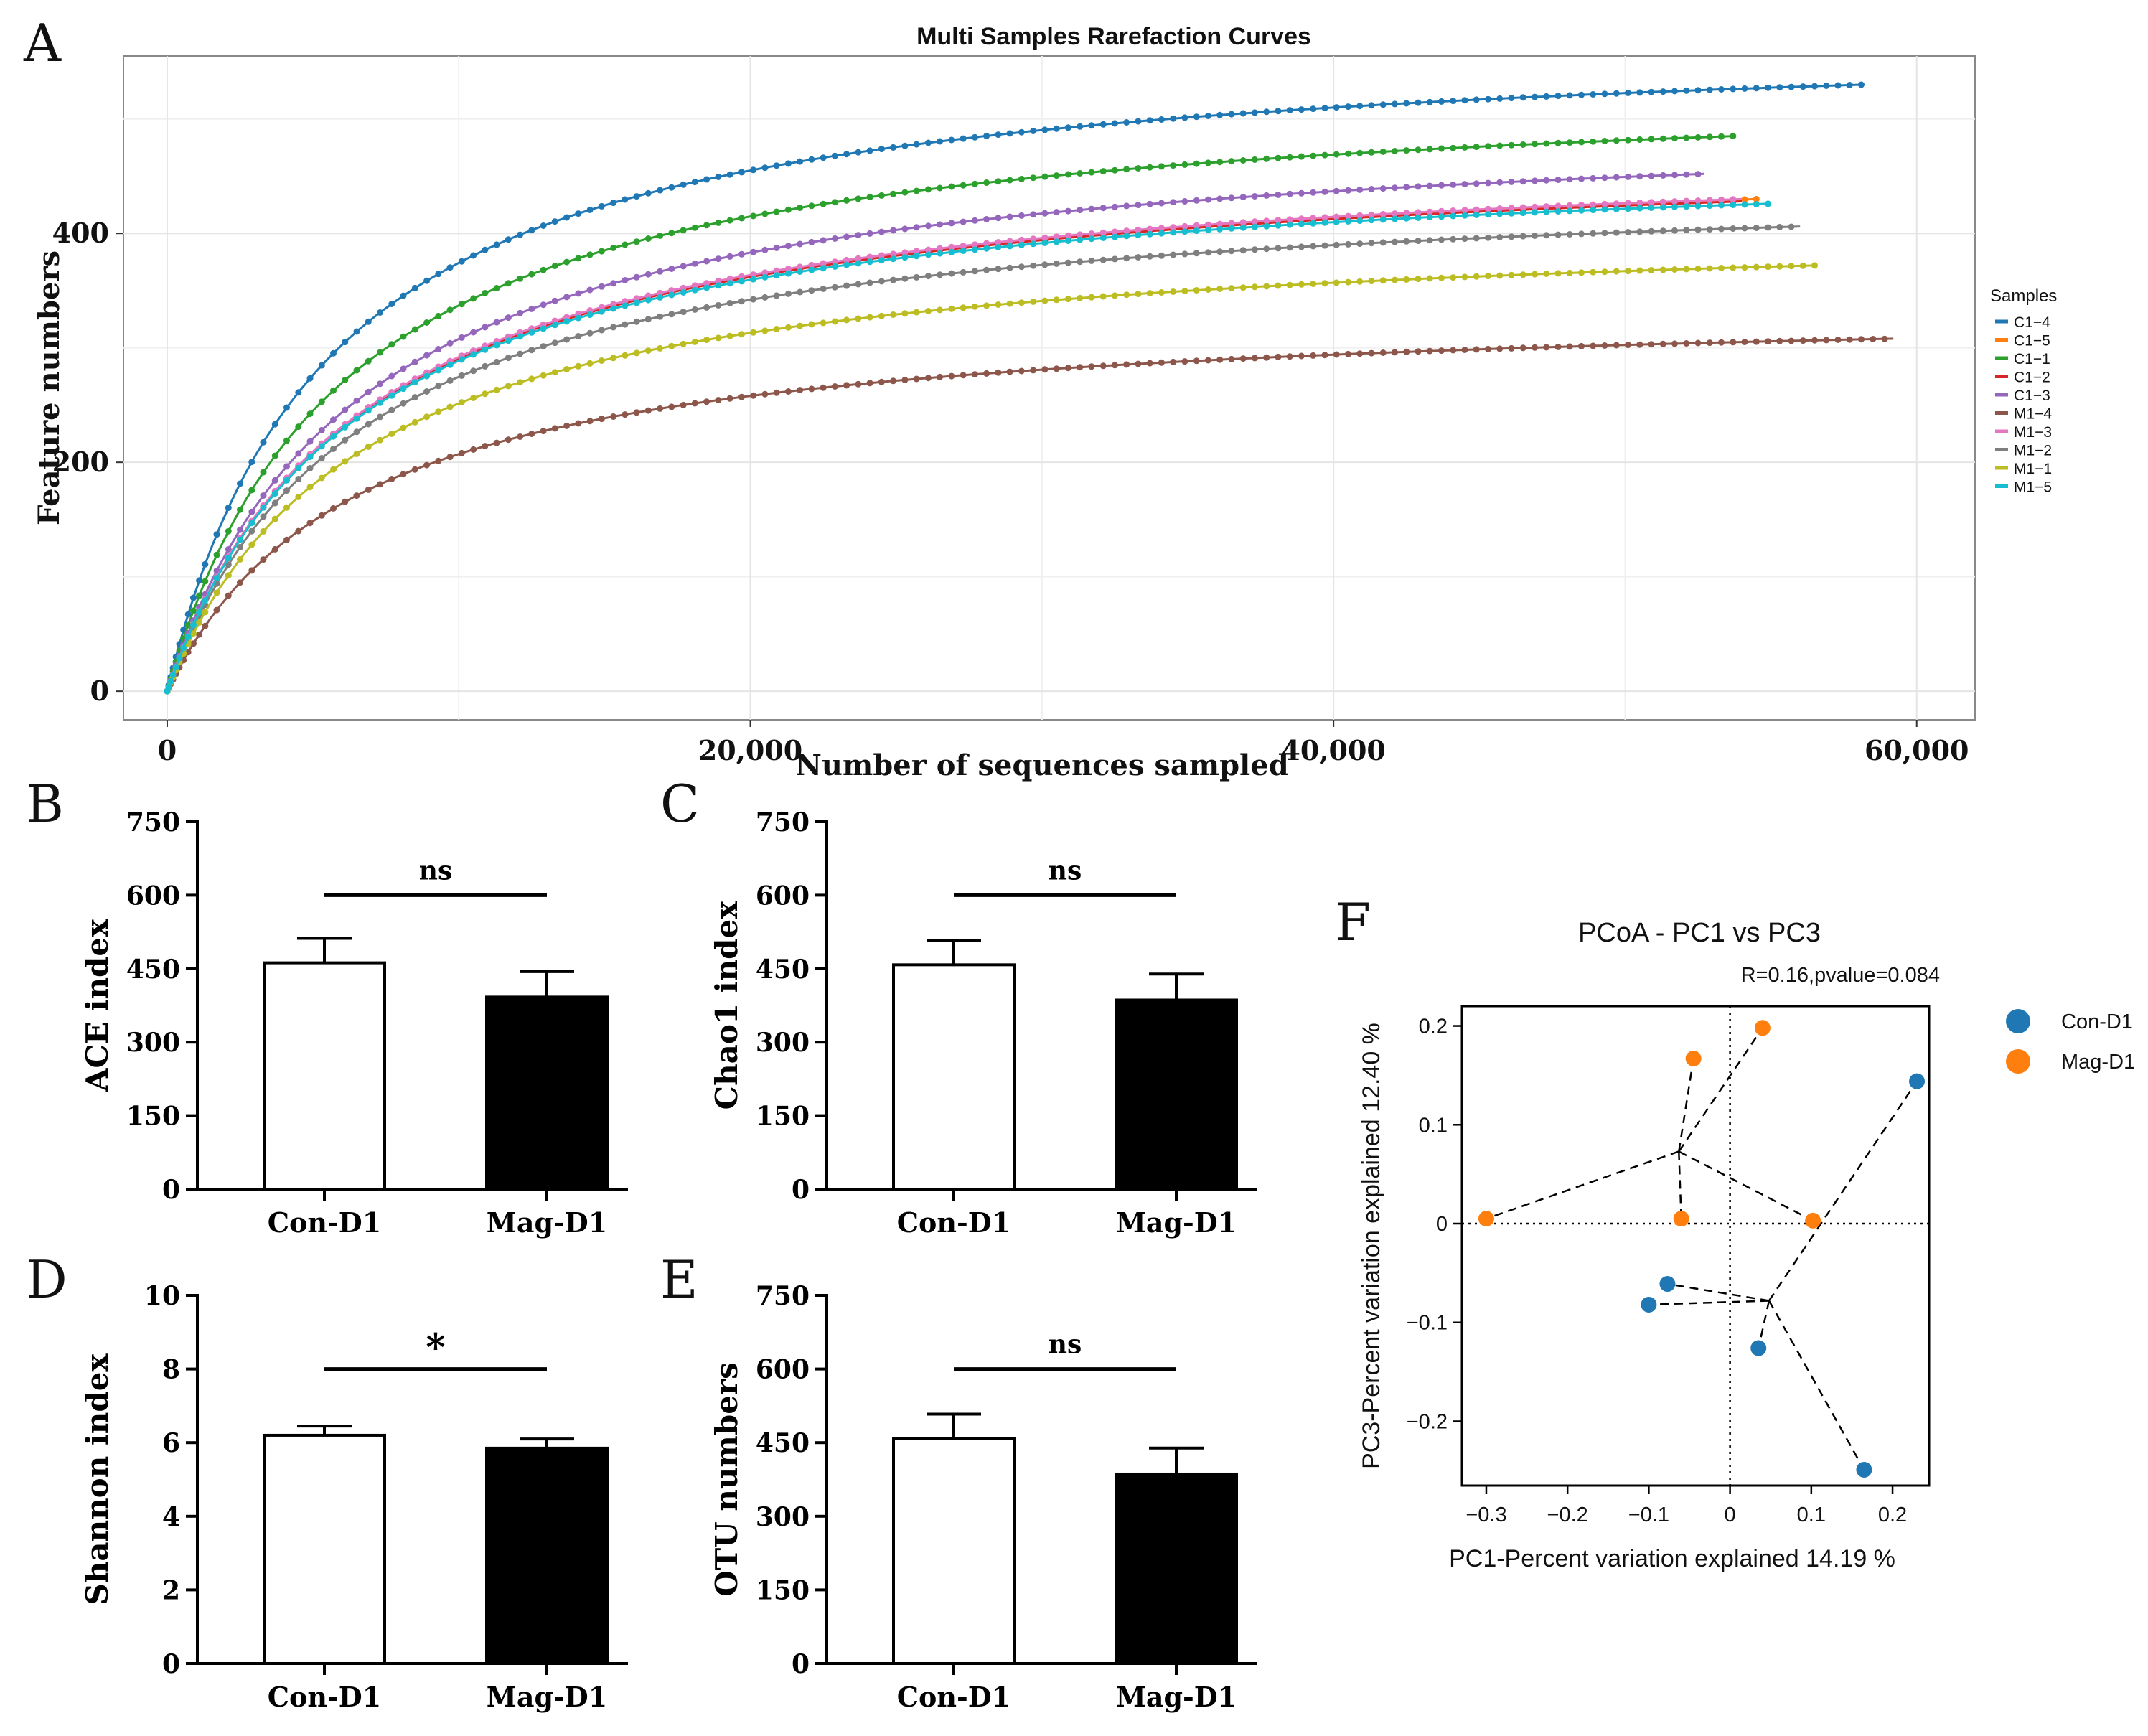 The width and height of the screenshot is (2148, 1736). Describe the element at coordinates (783, 822) in the screenshot. I see `y-tick-label: 750` at that location.